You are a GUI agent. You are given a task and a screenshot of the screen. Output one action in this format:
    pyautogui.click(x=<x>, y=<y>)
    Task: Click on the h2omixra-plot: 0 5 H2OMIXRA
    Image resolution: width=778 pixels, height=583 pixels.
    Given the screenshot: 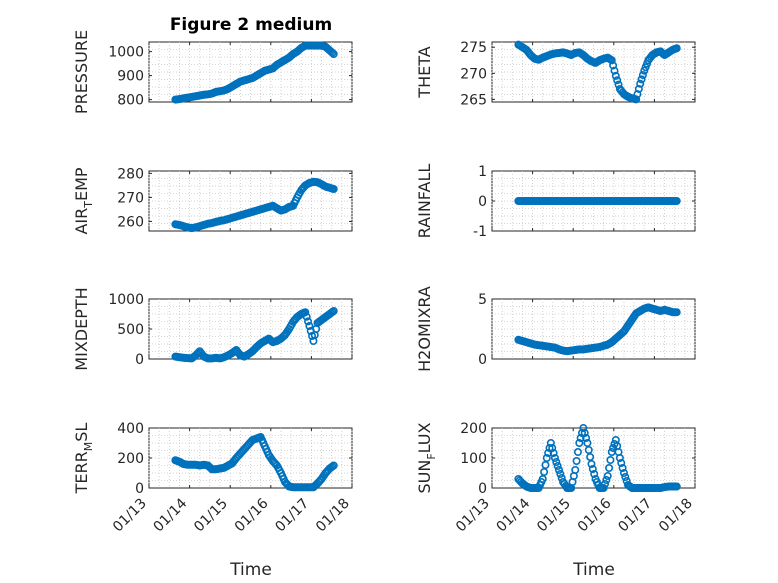 What is the action you would take?
    pyautogui.click(x=555, y=329)
    